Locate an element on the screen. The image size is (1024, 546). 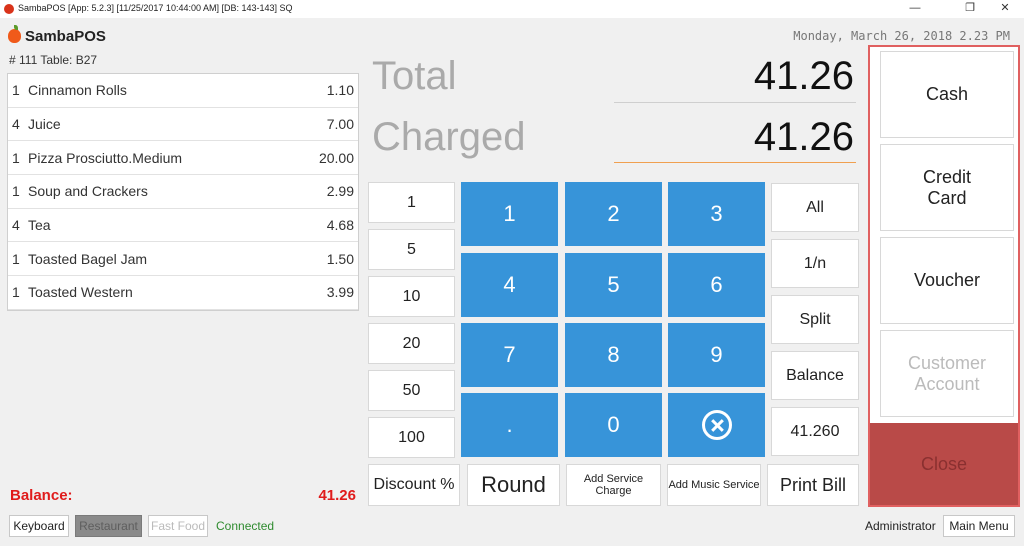
order-row: 1 Toasted Bagel Jam 1.50 is located at coordinates (183, 259).